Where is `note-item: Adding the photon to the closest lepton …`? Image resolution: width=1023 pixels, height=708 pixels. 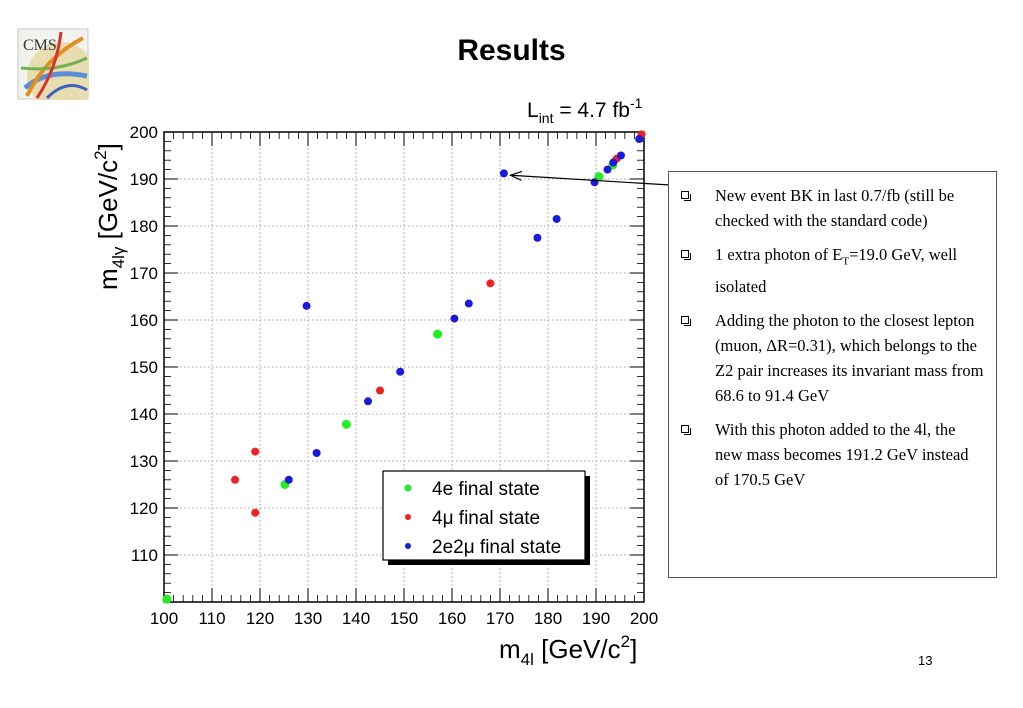
note-item: Adding the photon to the closest lepton … is located at coordinates (832, 358).